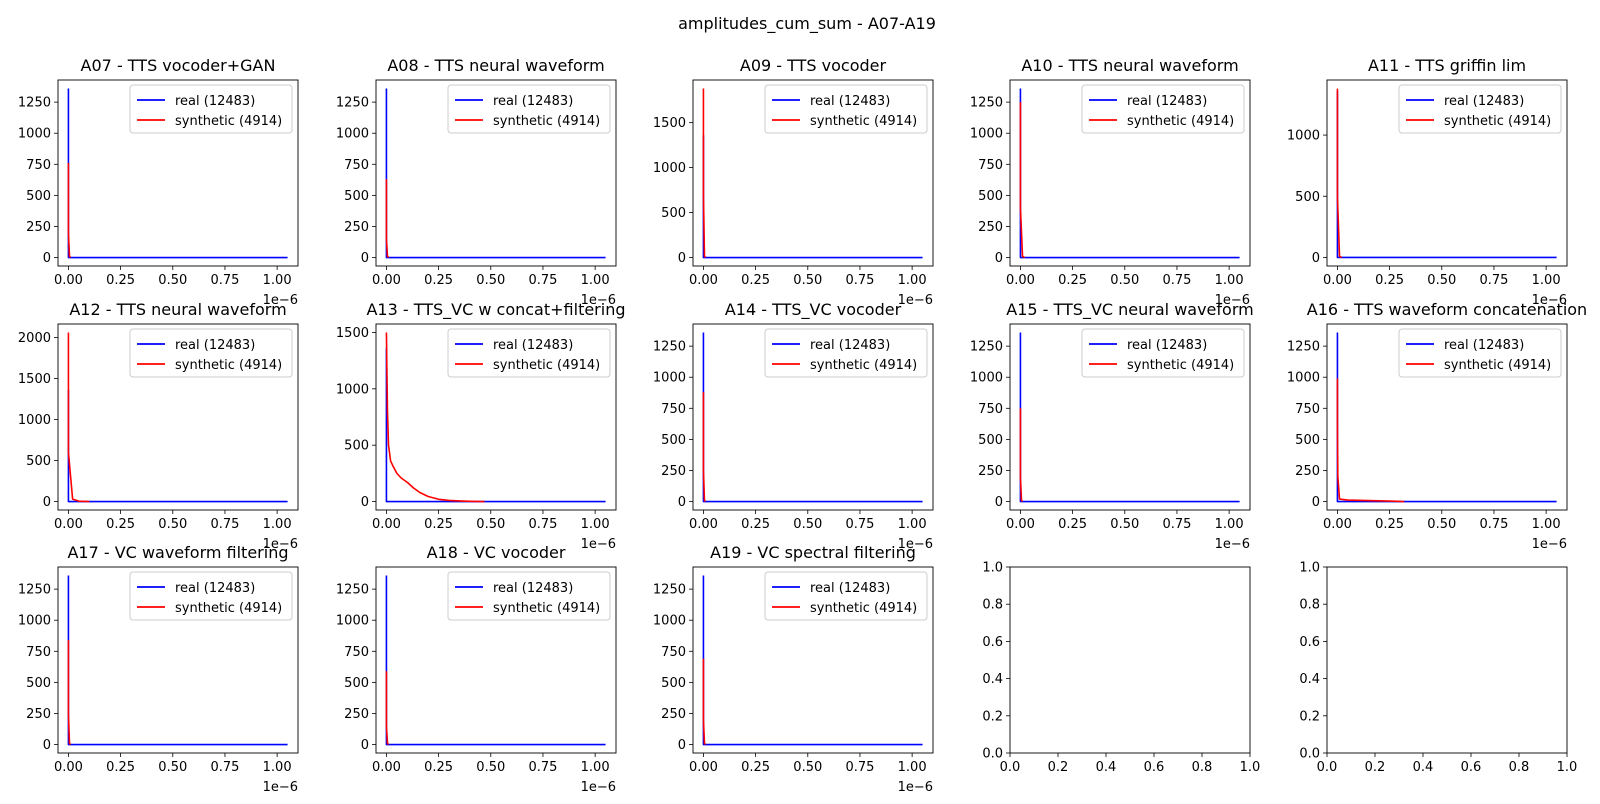 The width and height of the screenshot is (1600, 804). Describe the element at coordinates (1309, 754) in the screenshot. I see `y-tick-label: 0.0` at that location.